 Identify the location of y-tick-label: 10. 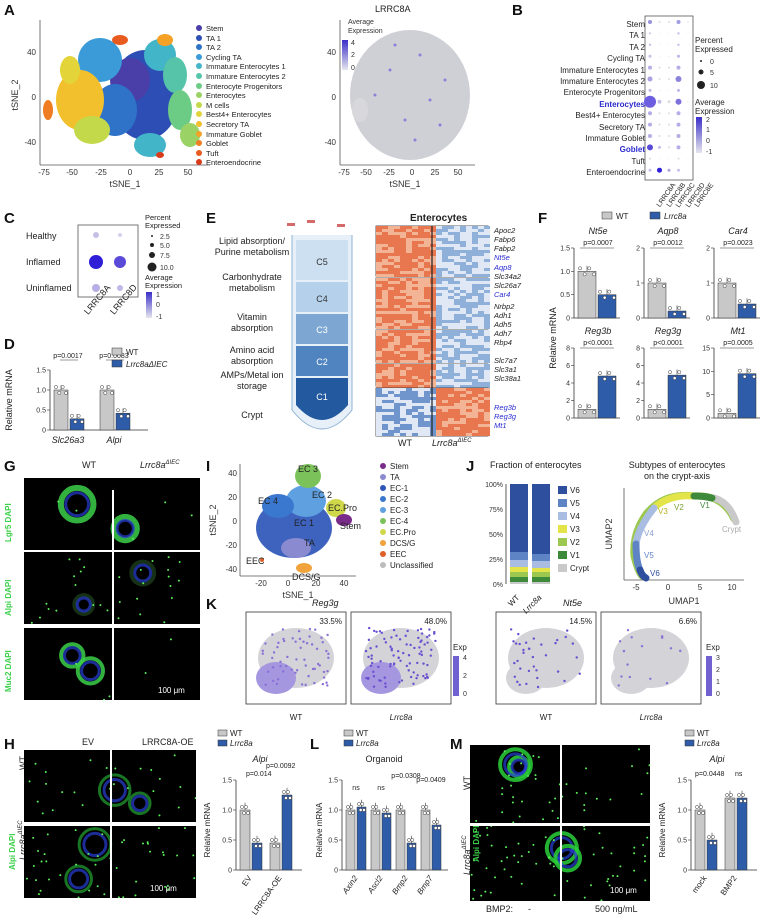
(706, 372).